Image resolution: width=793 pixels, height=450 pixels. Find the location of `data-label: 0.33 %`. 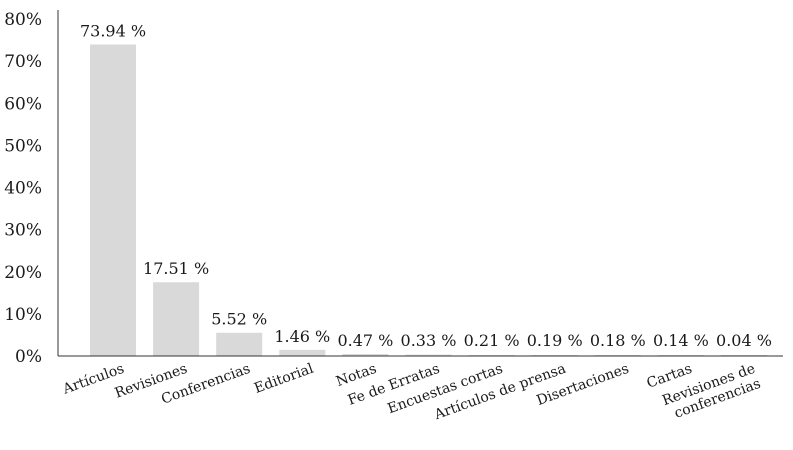

data-label: 0.33 % is located at coordinates (429, 340).